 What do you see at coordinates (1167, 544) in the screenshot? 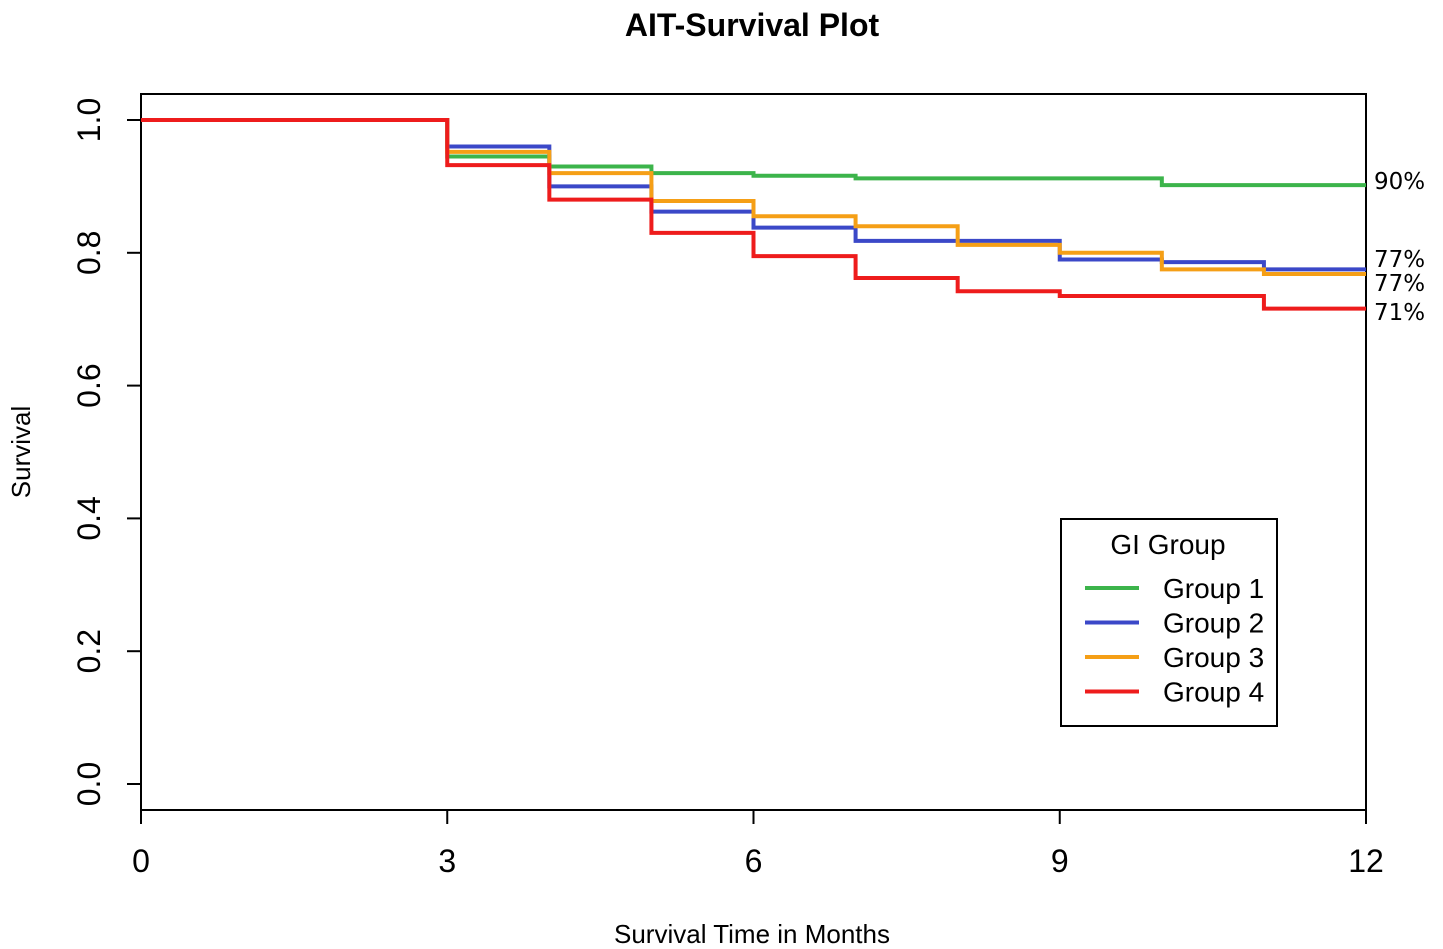
I see `legend-title: GI Group` at bounding box center [1167, 544].